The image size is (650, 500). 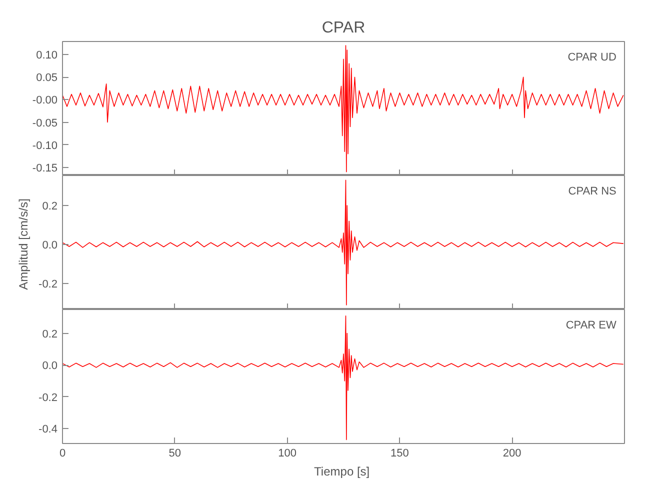 I want to click on y-tick-label: -0.05, so click(x=45, y=123).